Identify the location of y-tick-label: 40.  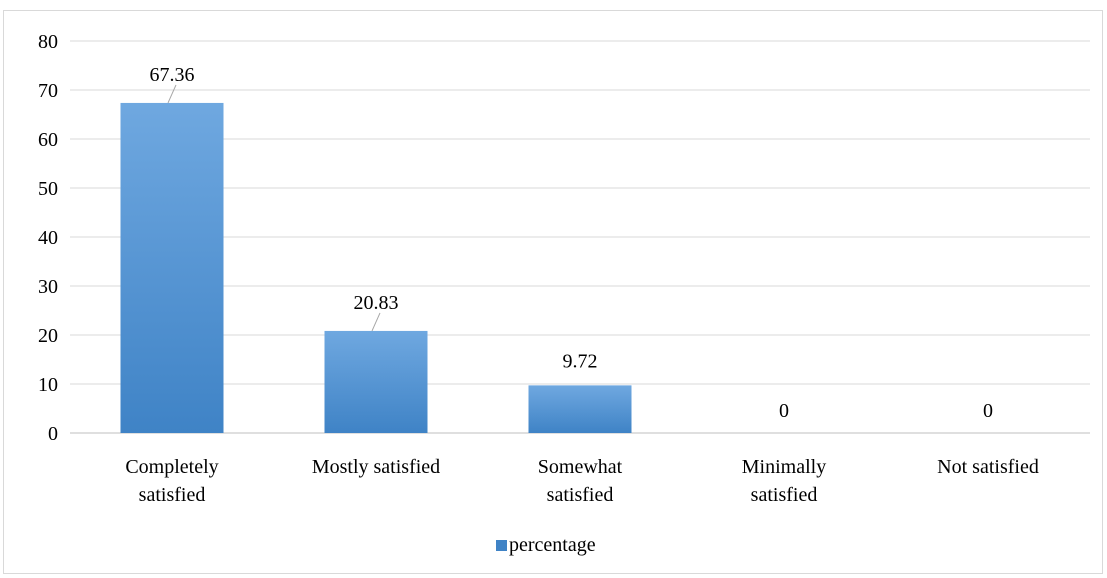
(48, 238).